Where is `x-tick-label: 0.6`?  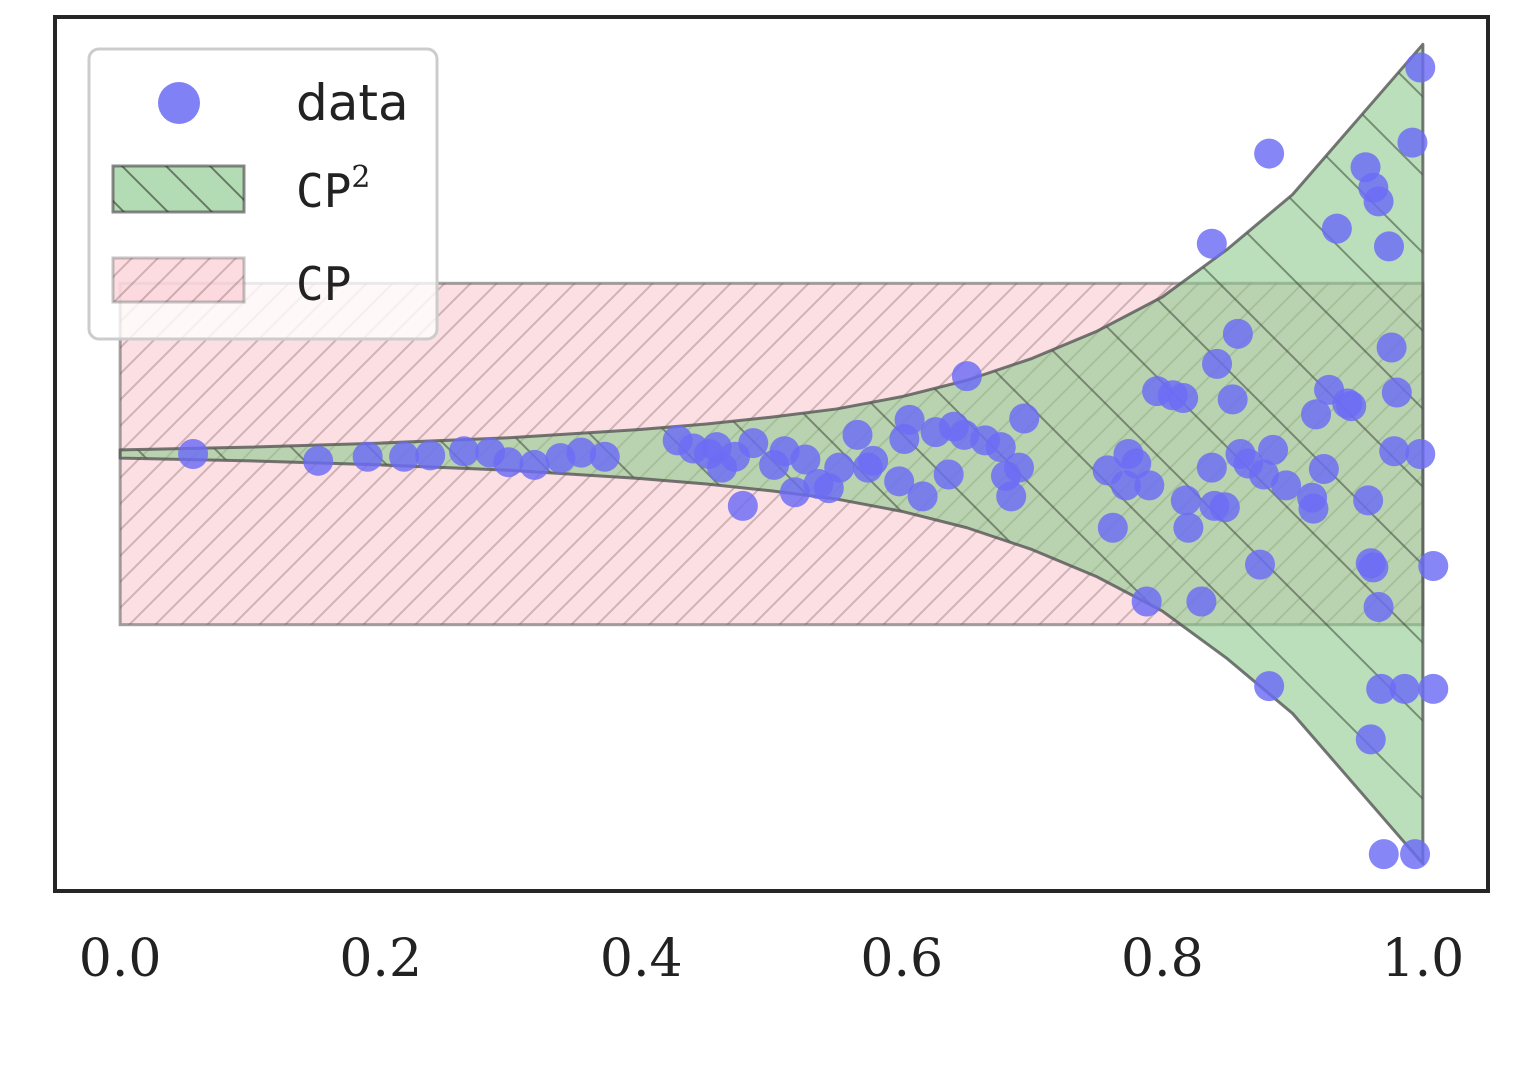
x-tick-label: 0.6 is located at coordinates (901, 959).